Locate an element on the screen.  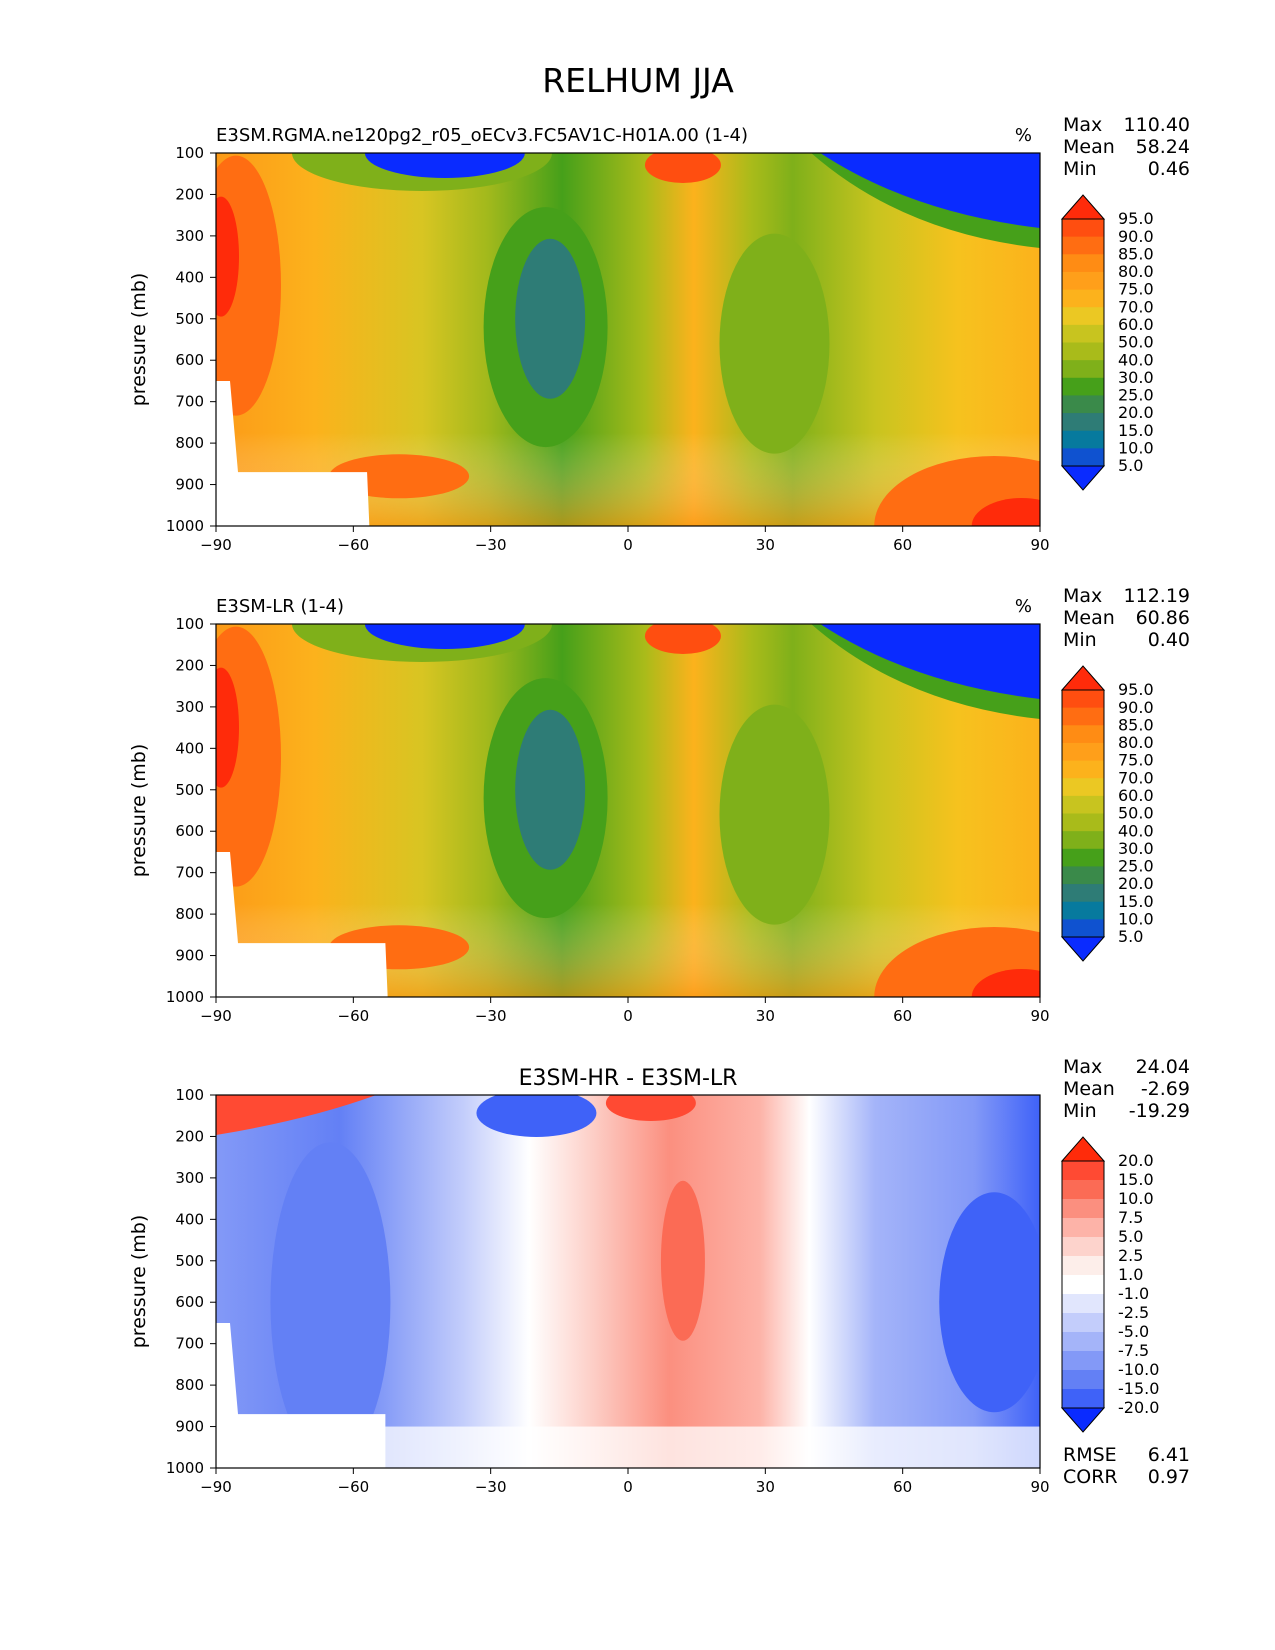
colorbar-level-label: -7.5 is located at coordinates (1133, 1350).